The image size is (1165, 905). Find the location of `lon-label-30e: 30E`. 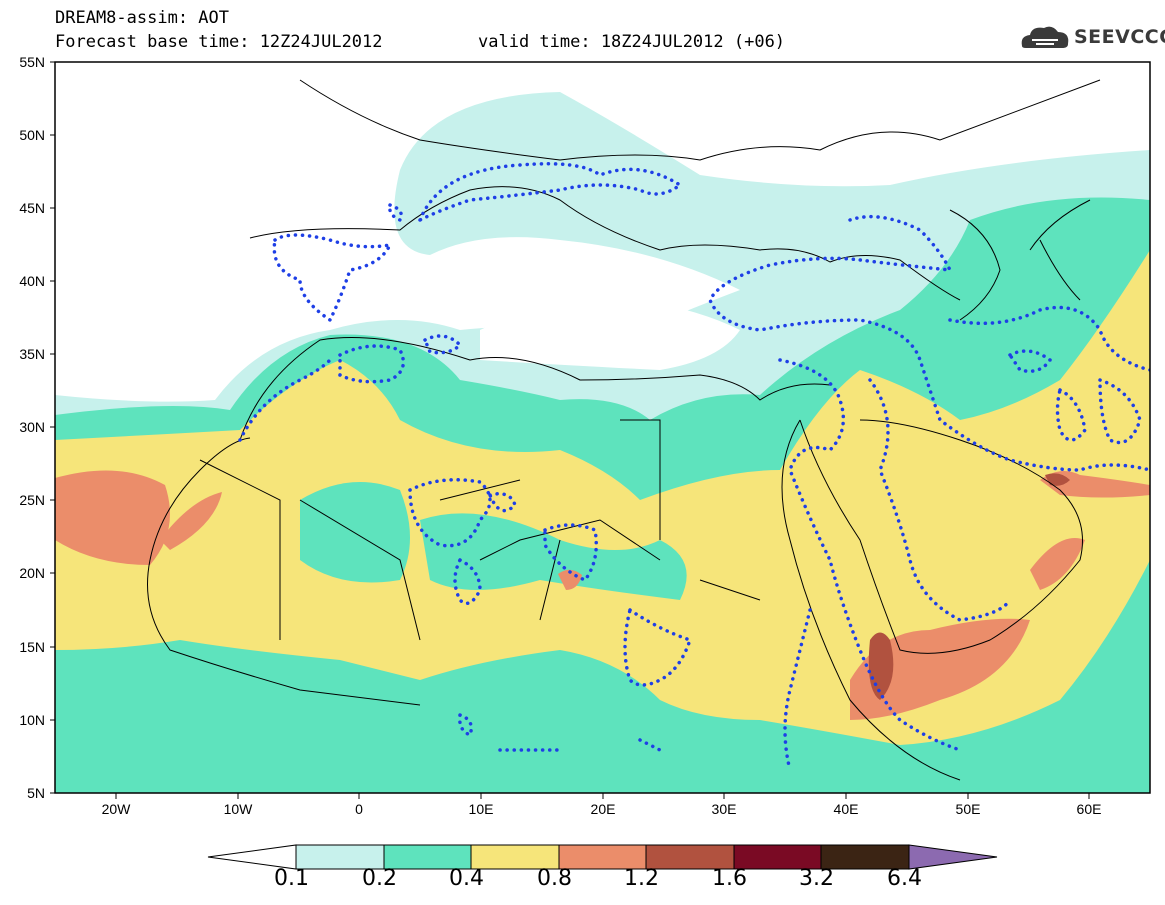

lon-label-30e: 30E is located at coordinates (724, 809).